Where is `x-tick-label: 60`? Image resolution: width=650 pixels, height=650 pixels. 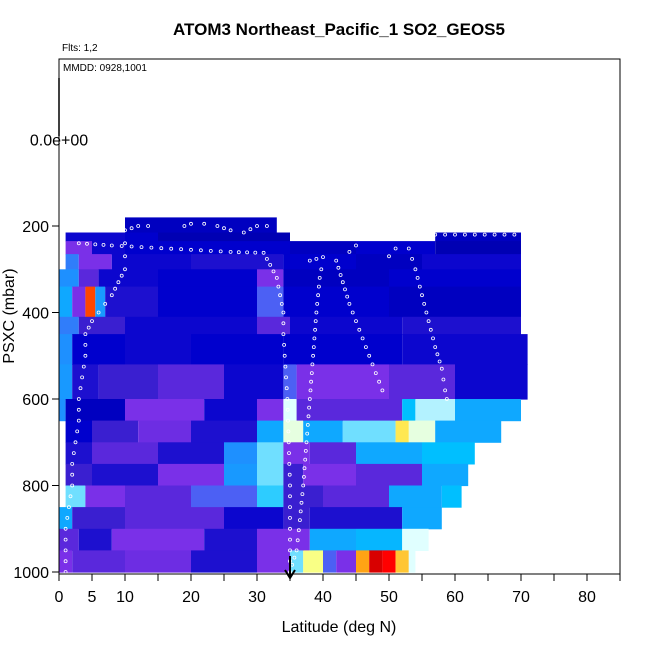 x-tick-label: 60 is located at coordinates (455, 597).